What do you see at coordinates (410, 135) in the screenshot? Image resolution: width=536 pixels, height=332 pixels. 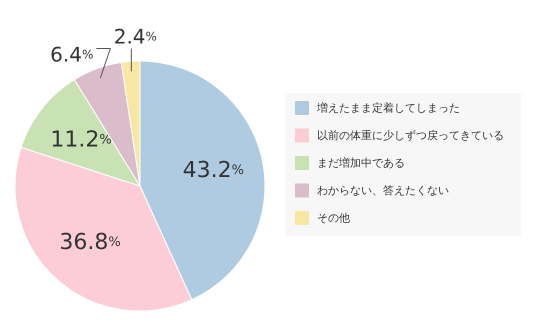 I see `legend-label: 以前の体重に少しずつ戻ってきている` at bounding box center [410, 135].